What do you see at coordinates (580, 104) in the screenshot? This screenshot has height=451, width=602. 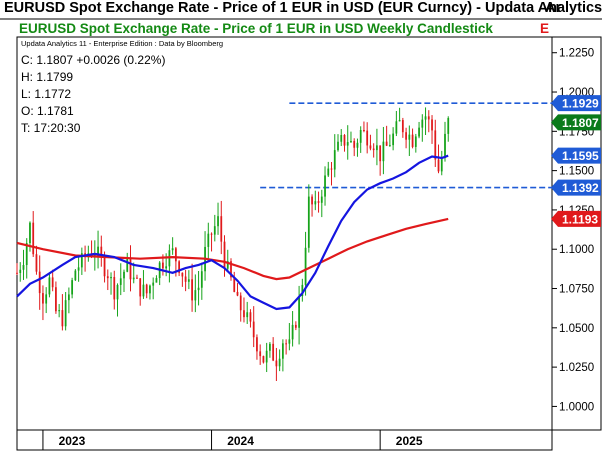 I see `price-label-text: 1.1929` at bounding box center [580, 104].